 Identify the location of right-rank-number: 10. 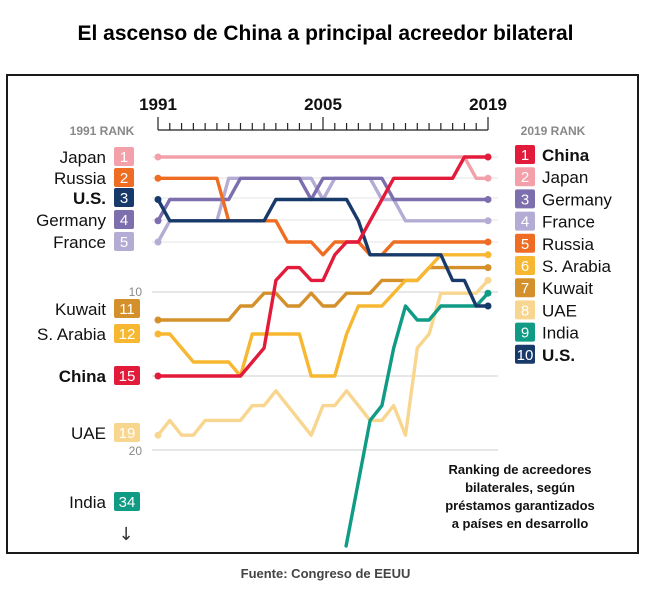
(525, 355).